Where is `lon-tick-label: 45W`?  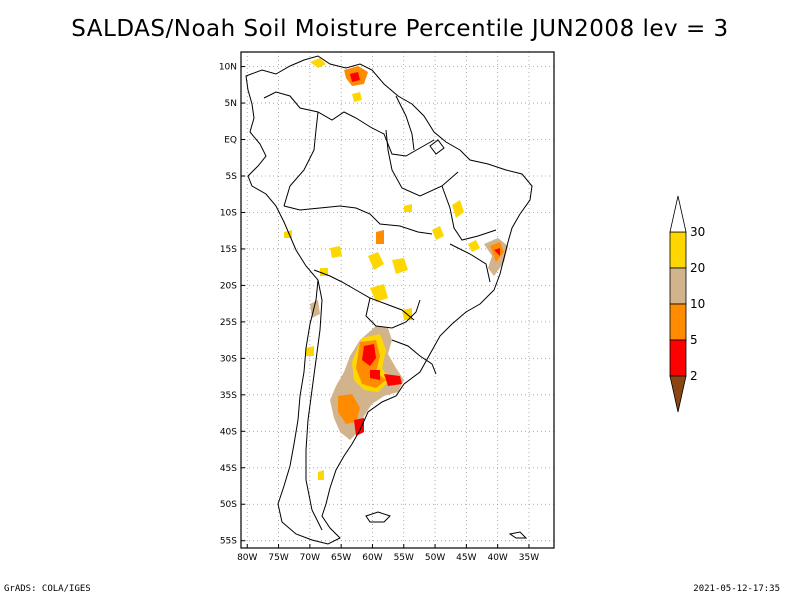
lon-tick-label: 45W is located at coordinates (466, 558).